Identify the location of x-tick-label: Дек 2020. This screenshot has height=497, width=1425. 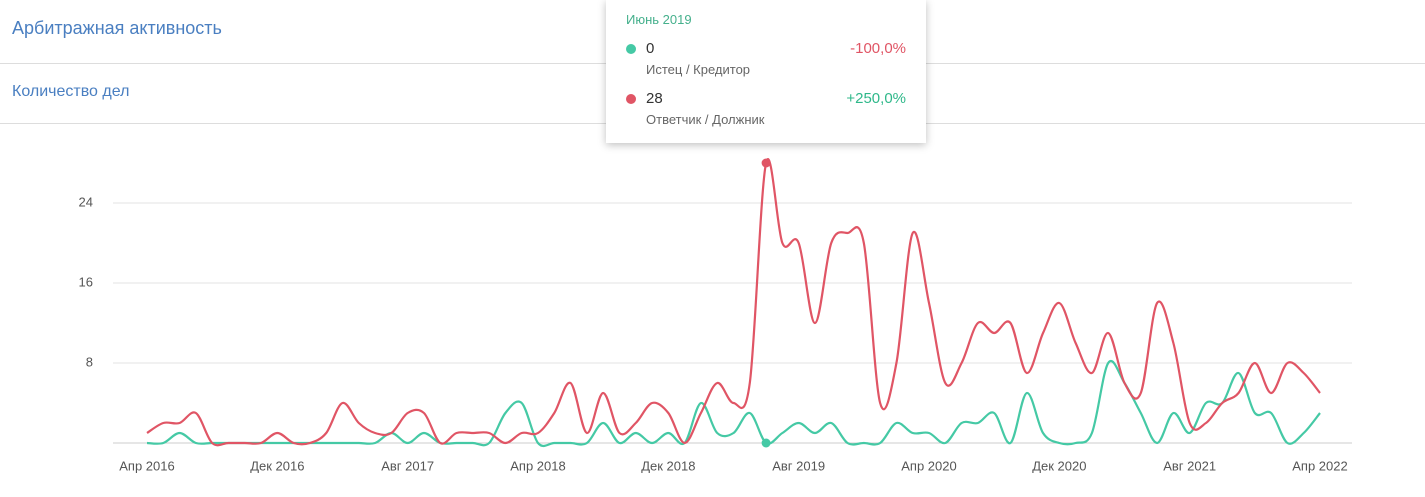
(1059, 465).